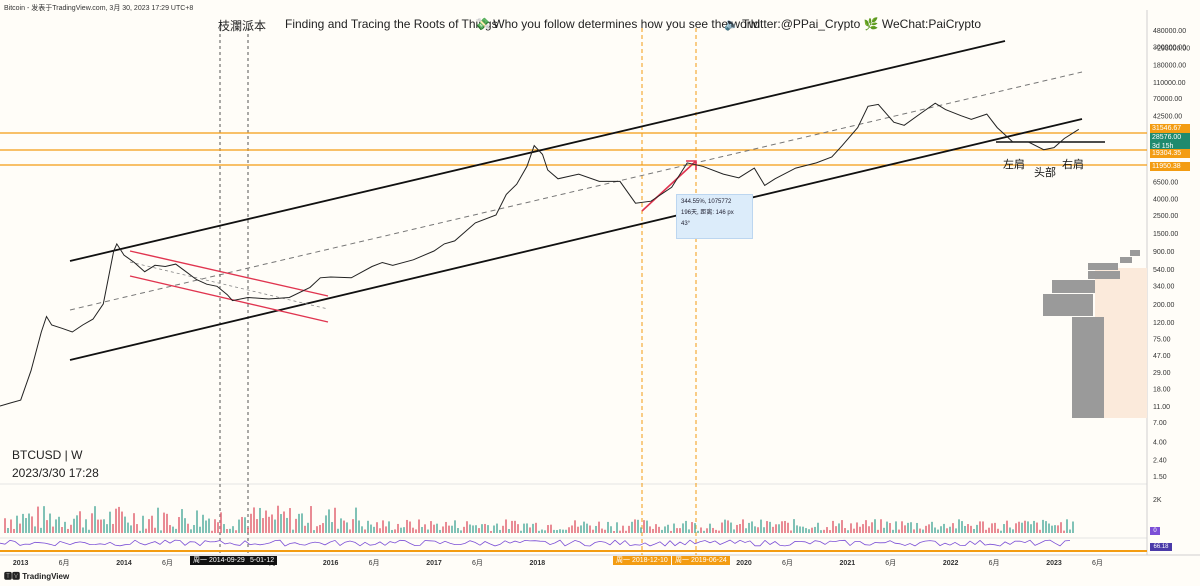 The width and height of the screenshot is (1200, 586). Describe the element at coordinates (951, 563) in the screenshot. I see `time-tick-label: 2022` at that location.